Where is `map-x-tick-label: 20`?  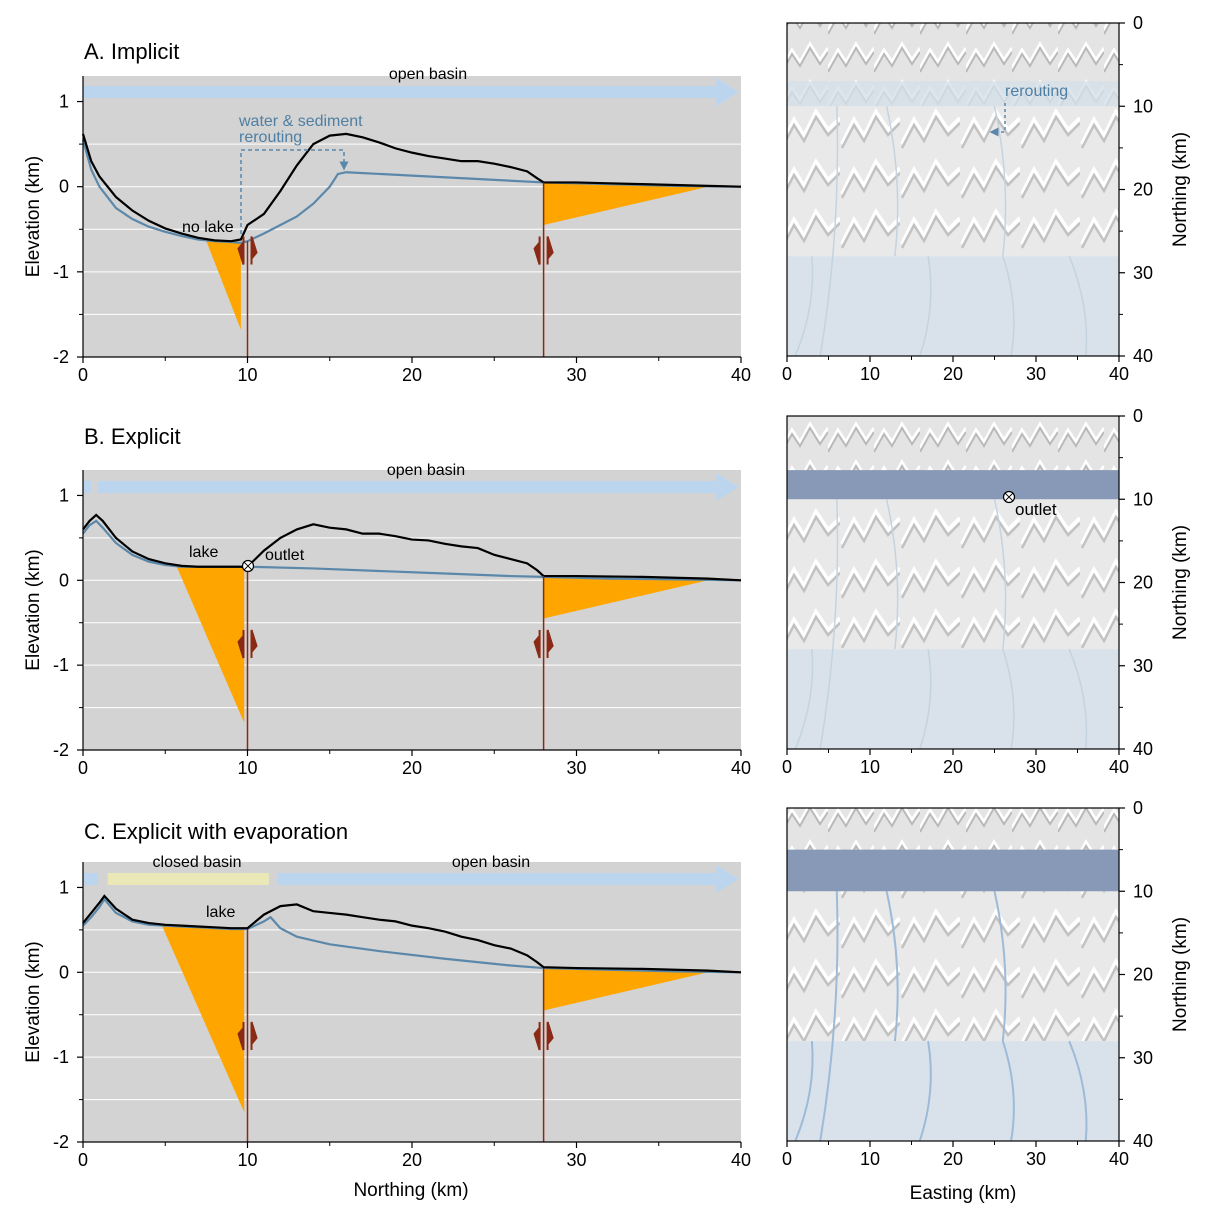
map-x-tick-label: 20 is located at coordinates (953, 767).